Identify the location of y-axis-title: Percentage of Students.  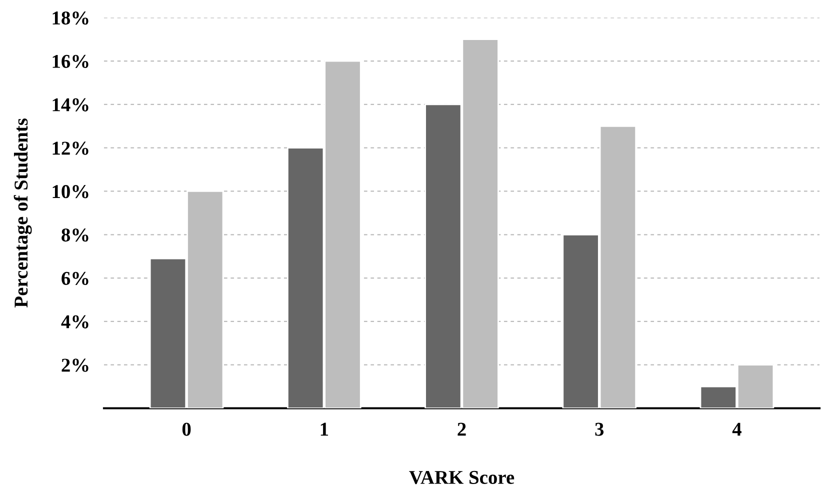
(23, 213).